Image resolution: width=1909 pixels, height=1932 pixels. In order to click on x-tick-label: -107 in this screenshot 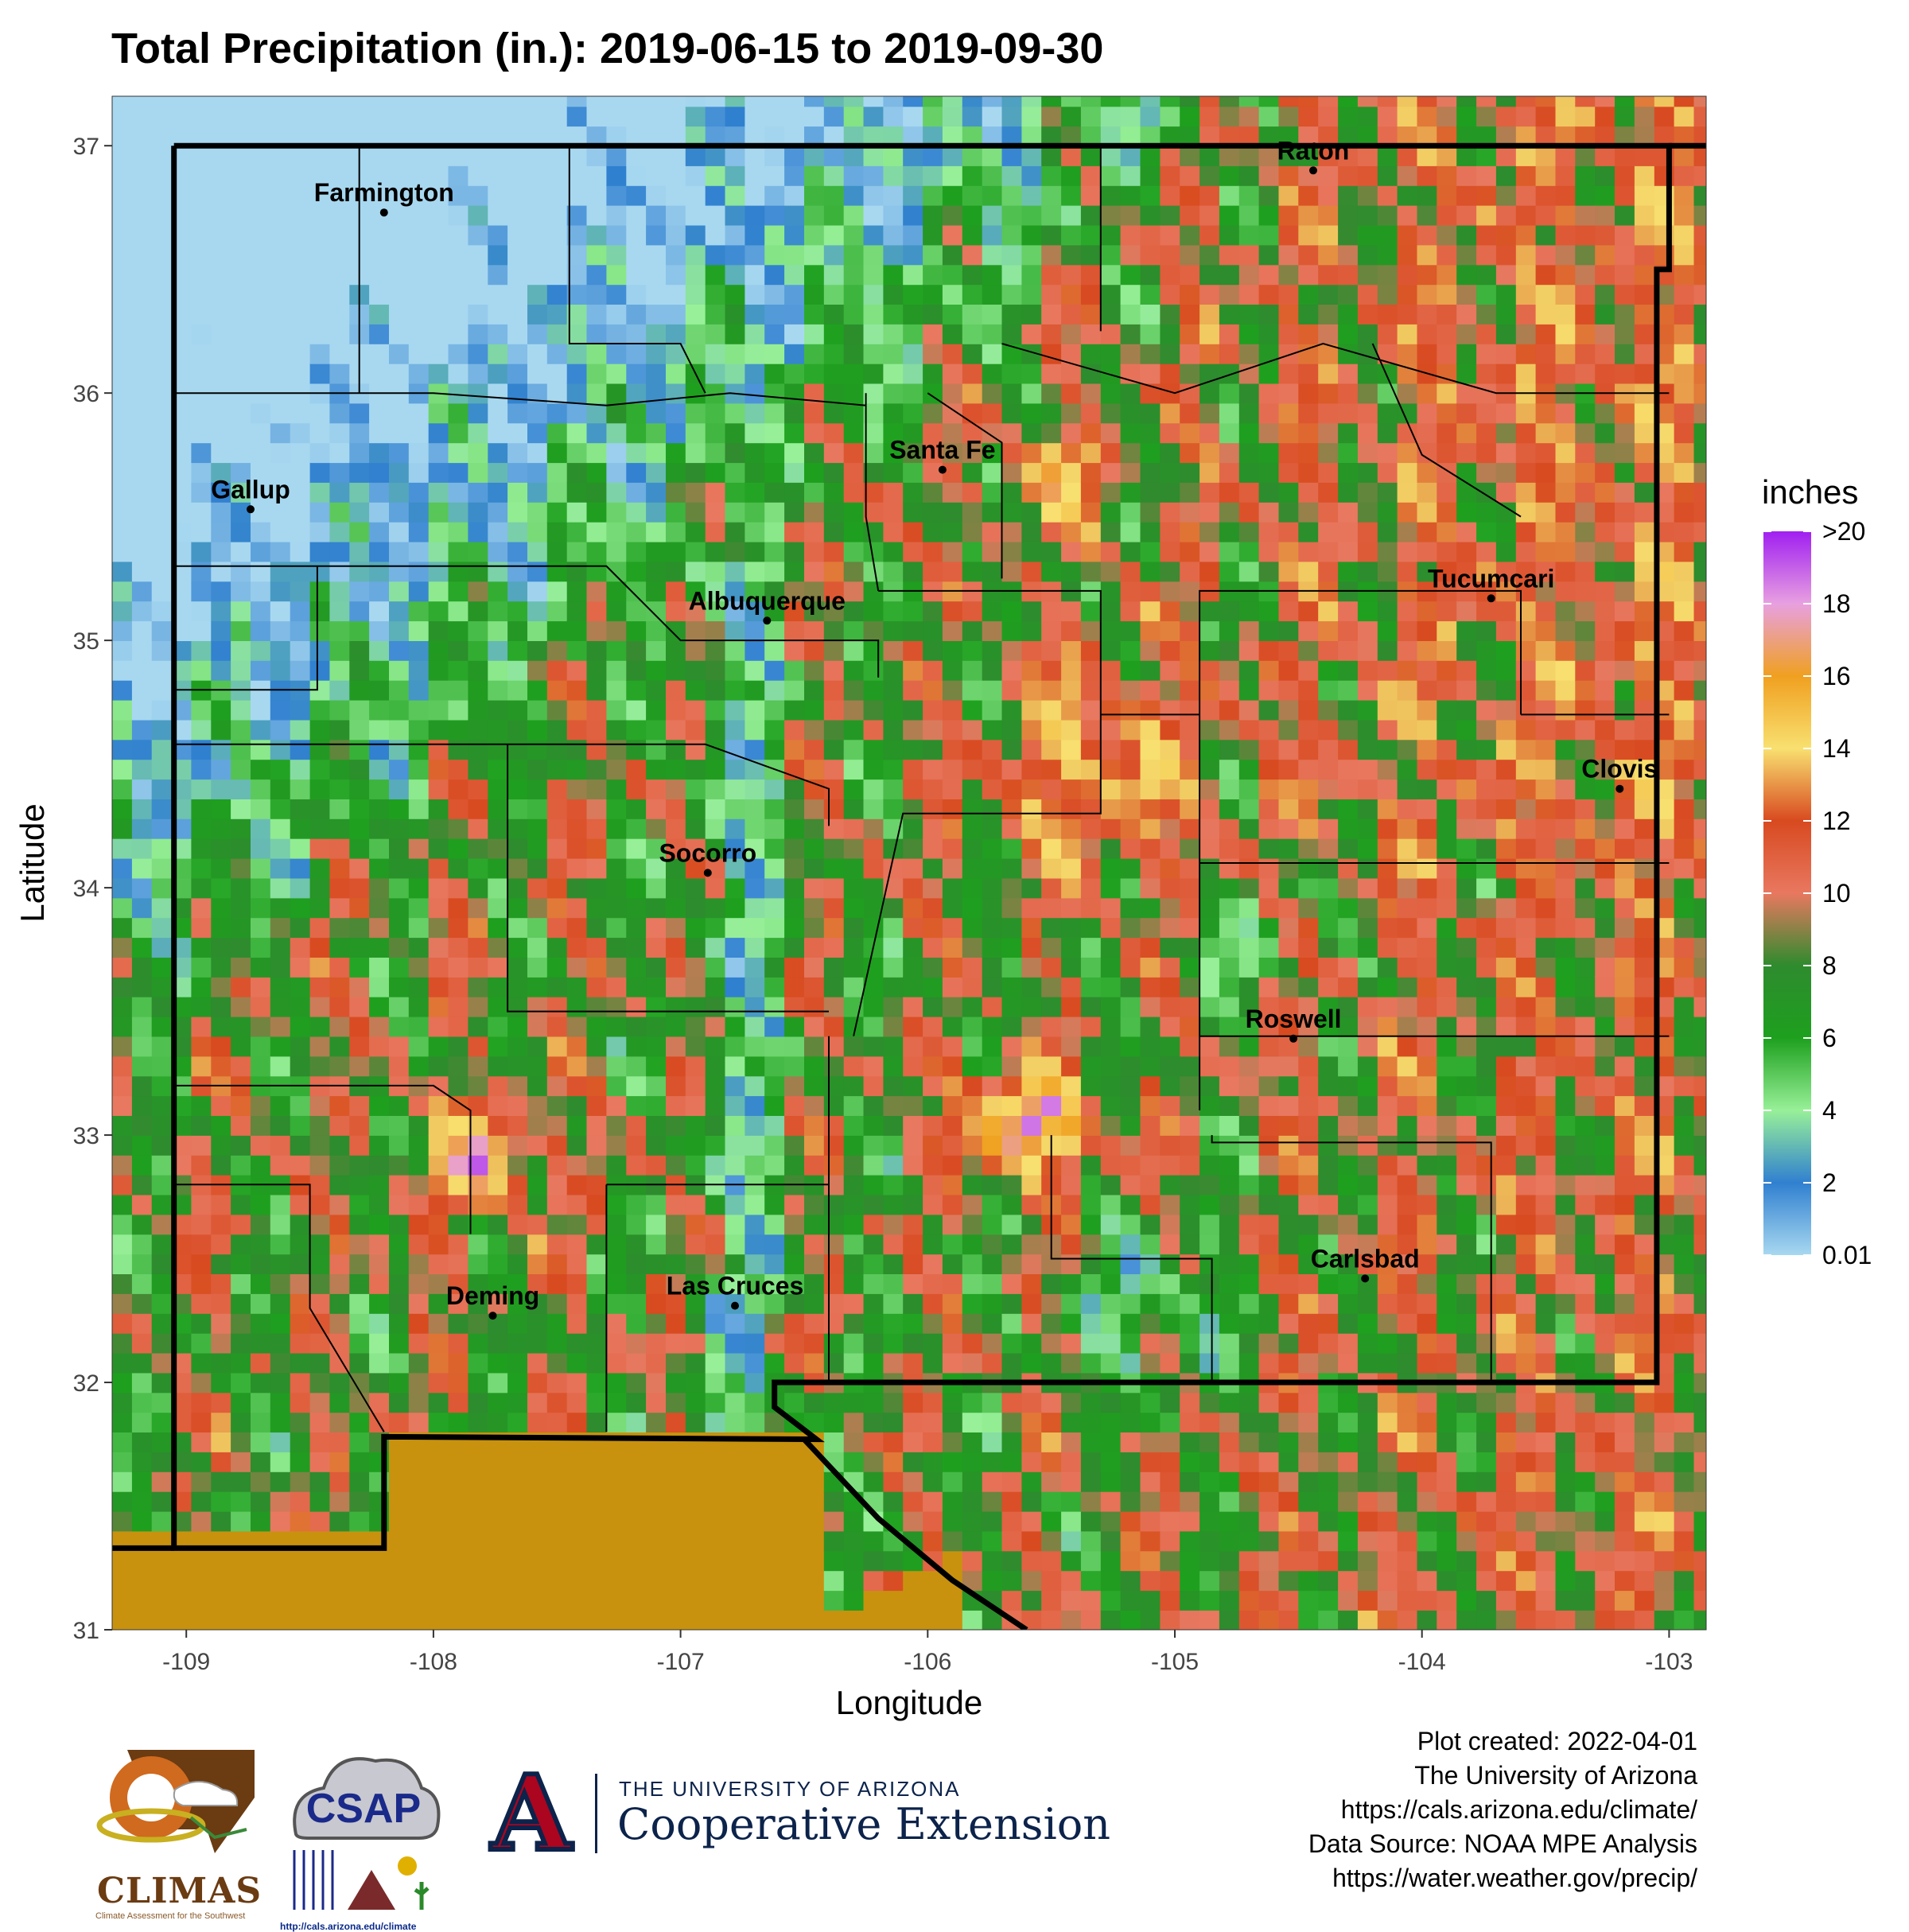, I will do `click(681, 1662)`.